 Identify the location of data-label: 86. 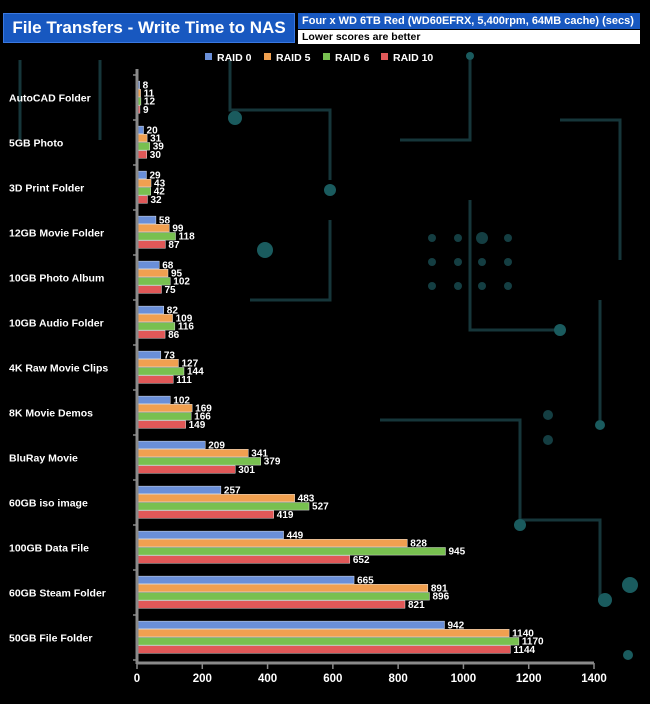
(174, 335).